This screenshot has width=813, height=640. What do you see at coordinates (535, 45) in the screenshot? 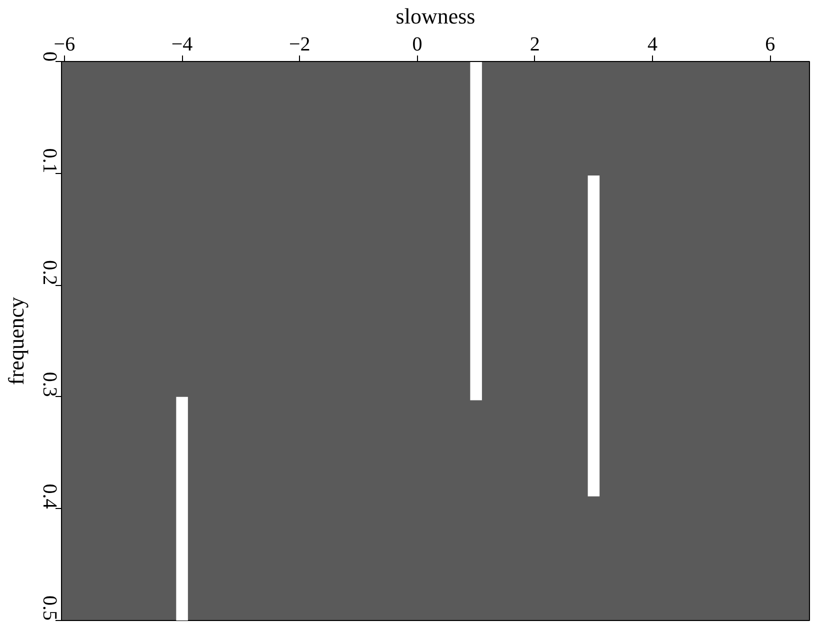
I see `x-tick-label: 2` at bounding box center [535, 45].